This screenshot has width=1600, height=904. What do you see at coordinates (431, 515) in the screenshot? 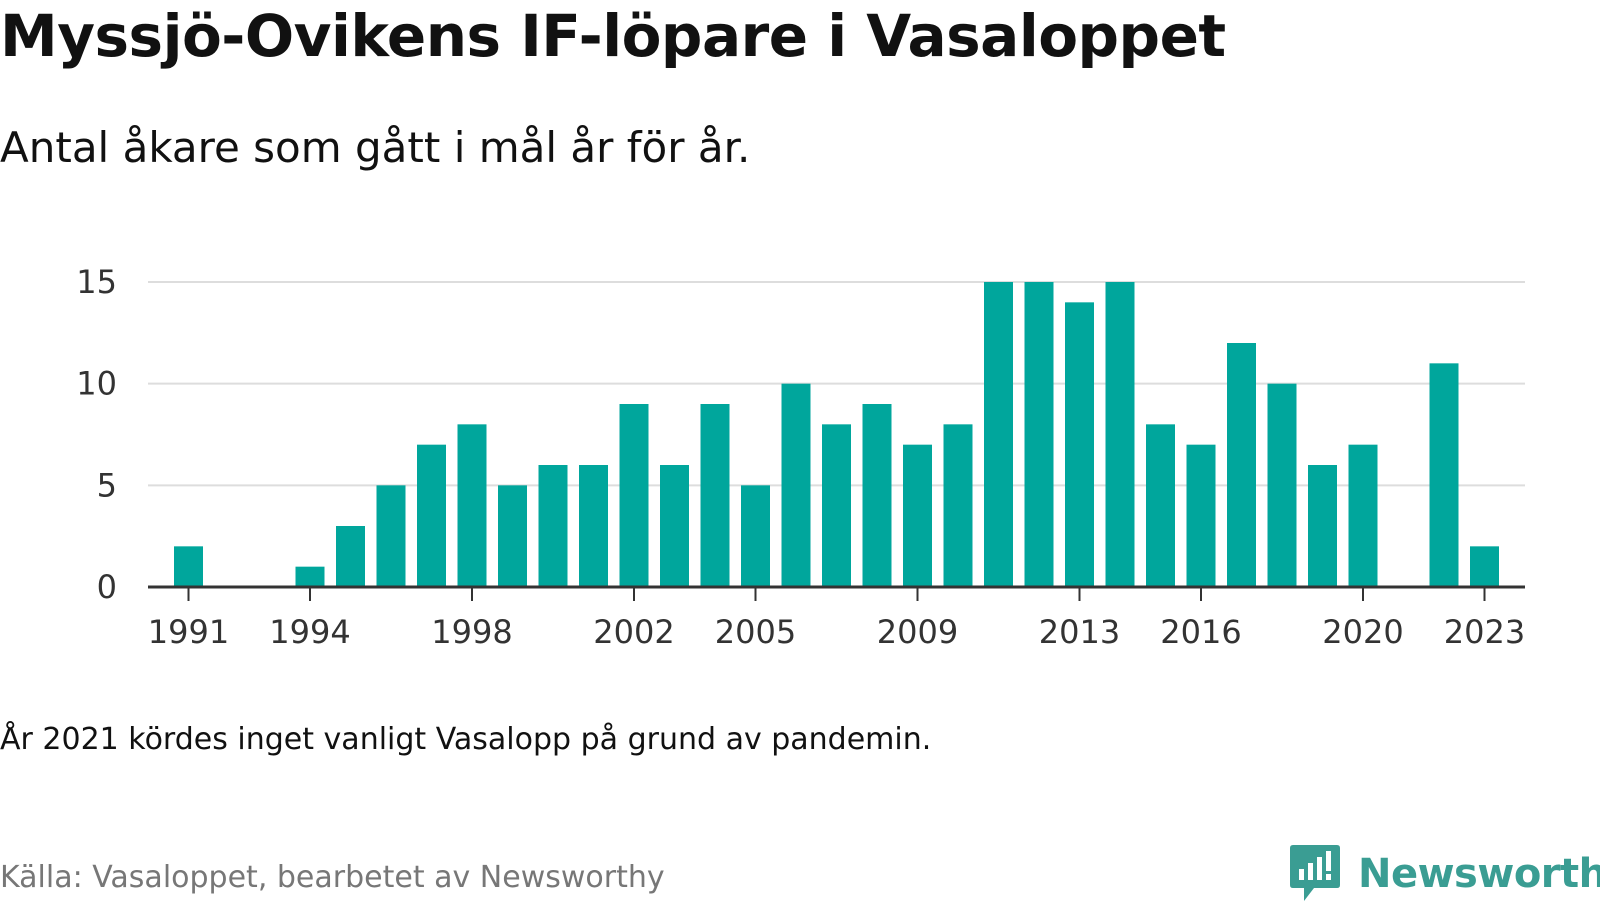
I see `bar-1997` at bounding box center [431, 515].